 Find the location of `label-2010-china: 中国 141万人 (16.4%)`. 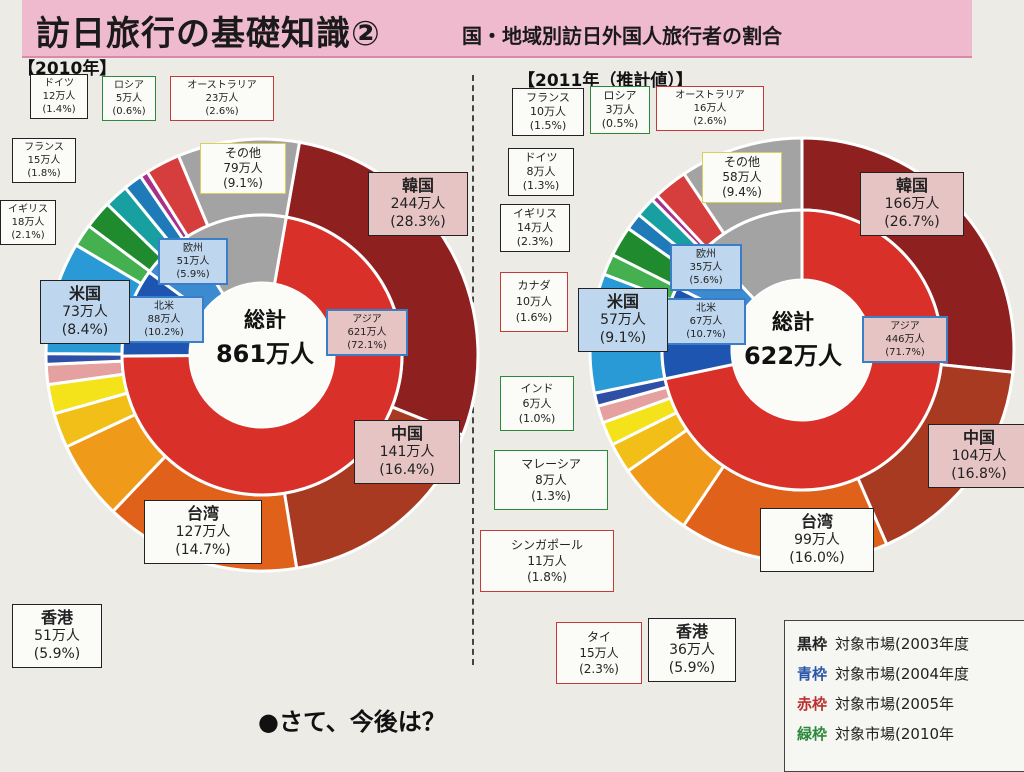

label-2010-china: 中国 141万人 (16.4%) is located at coordinates (407, 452).